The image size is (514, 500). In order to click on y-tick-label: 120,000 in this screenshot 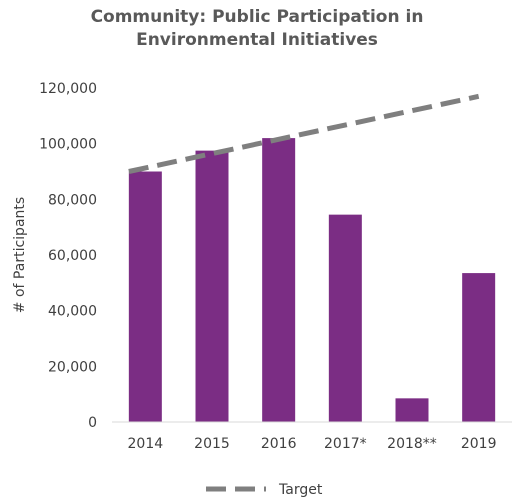, I will do `click(68, 89)`.